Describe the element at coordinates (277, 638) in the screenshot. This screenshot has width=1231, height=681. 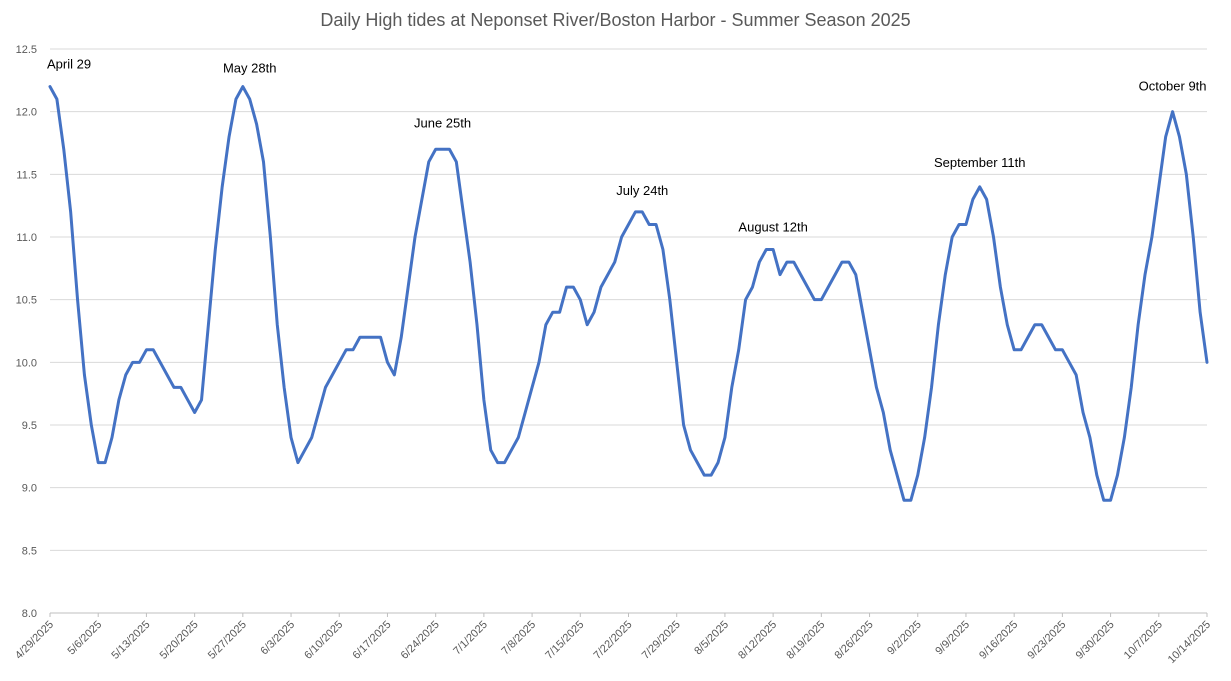
I see `x-tick-label: 6/3/2025` at that location.